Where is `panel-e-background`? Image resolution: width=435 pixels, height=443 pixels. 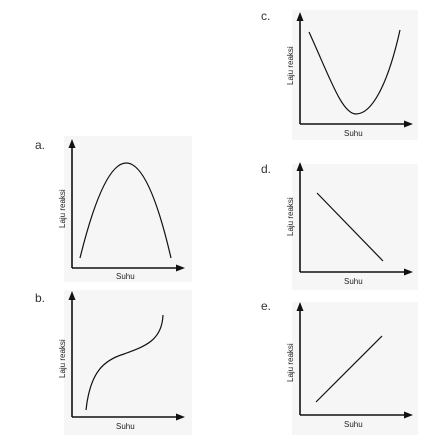
panel-e-background is located at coordinates (355, 368).